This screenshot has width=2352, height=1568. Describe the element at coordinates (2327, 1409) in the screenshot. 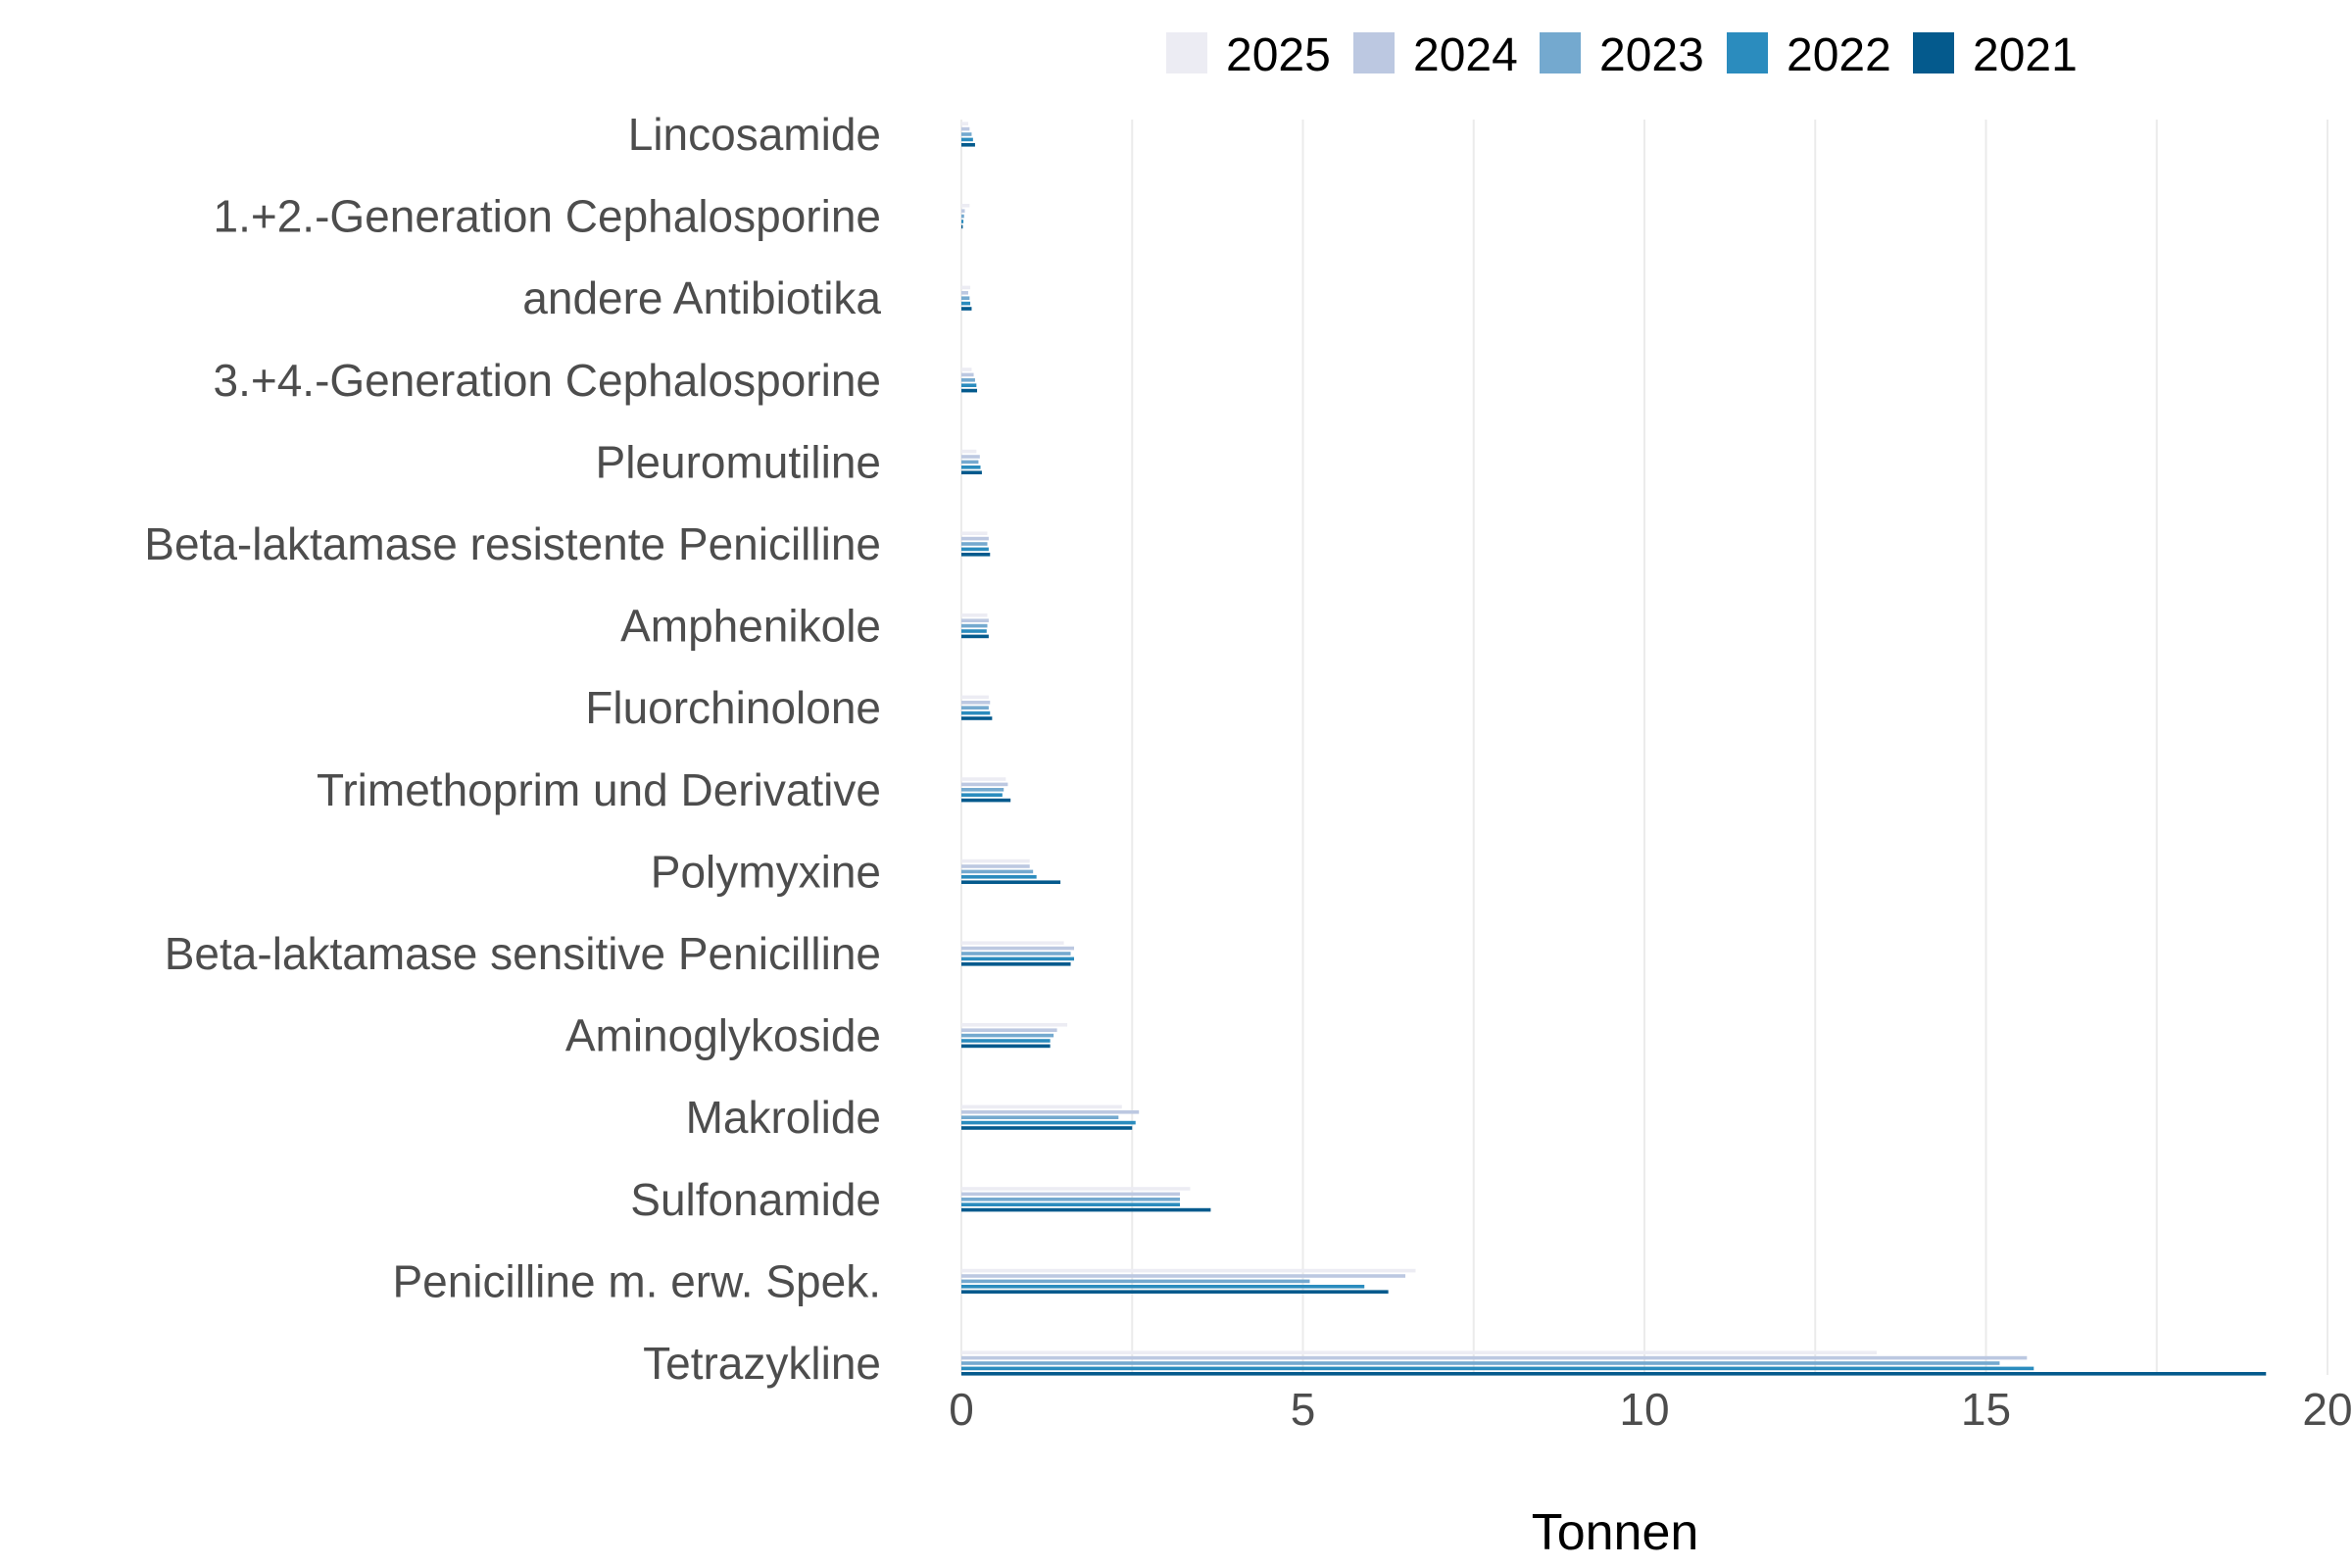

I see `x-tick-label: 20` at that location.